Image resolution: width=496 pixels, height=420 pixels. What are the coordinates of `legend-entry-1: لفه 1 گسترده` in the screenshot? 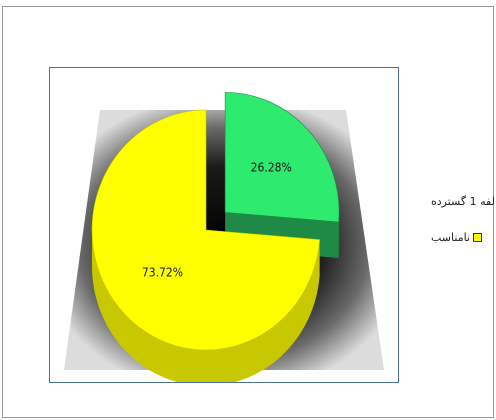 It's located at (463, 201).